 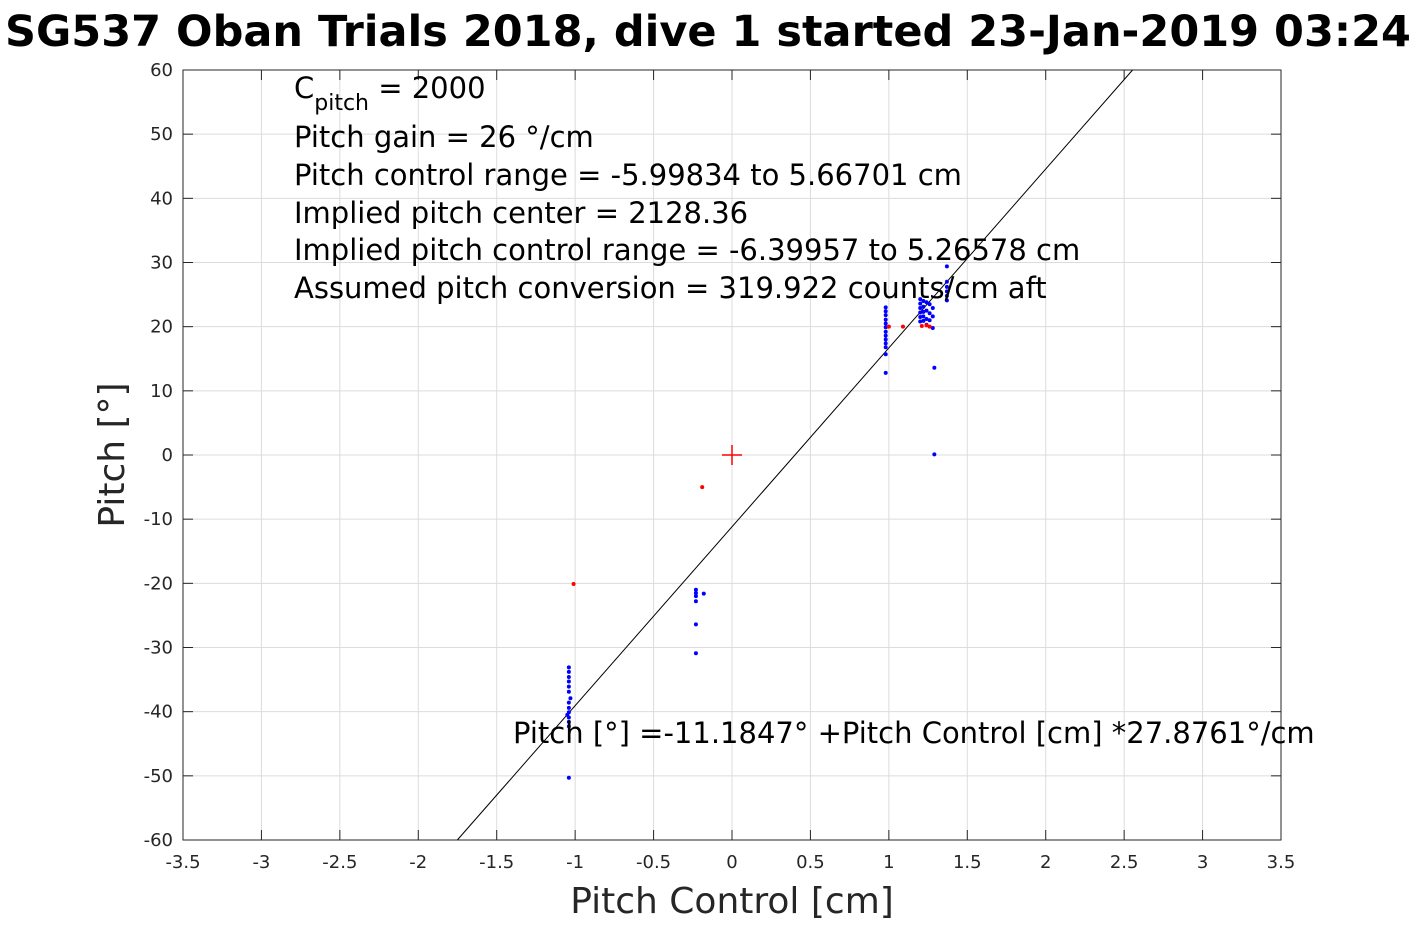 I want to click on x-tick-label: -2.5, so click(x=339, y=862).